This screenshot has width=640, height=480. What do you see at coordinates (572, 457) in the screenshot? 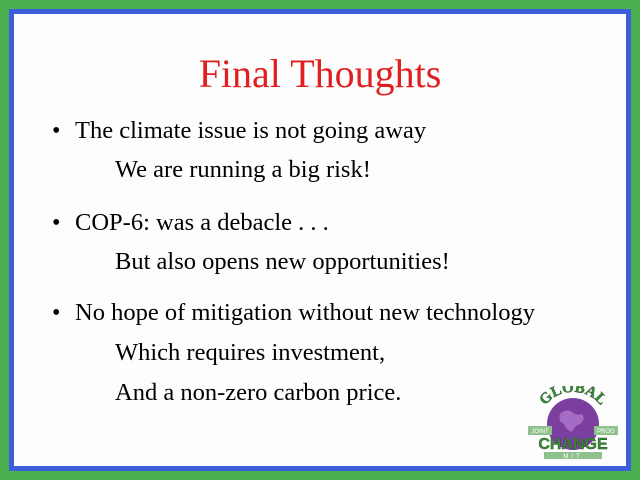
I see `logo-bottom-text: MIT` at bounding box center [572, 457].